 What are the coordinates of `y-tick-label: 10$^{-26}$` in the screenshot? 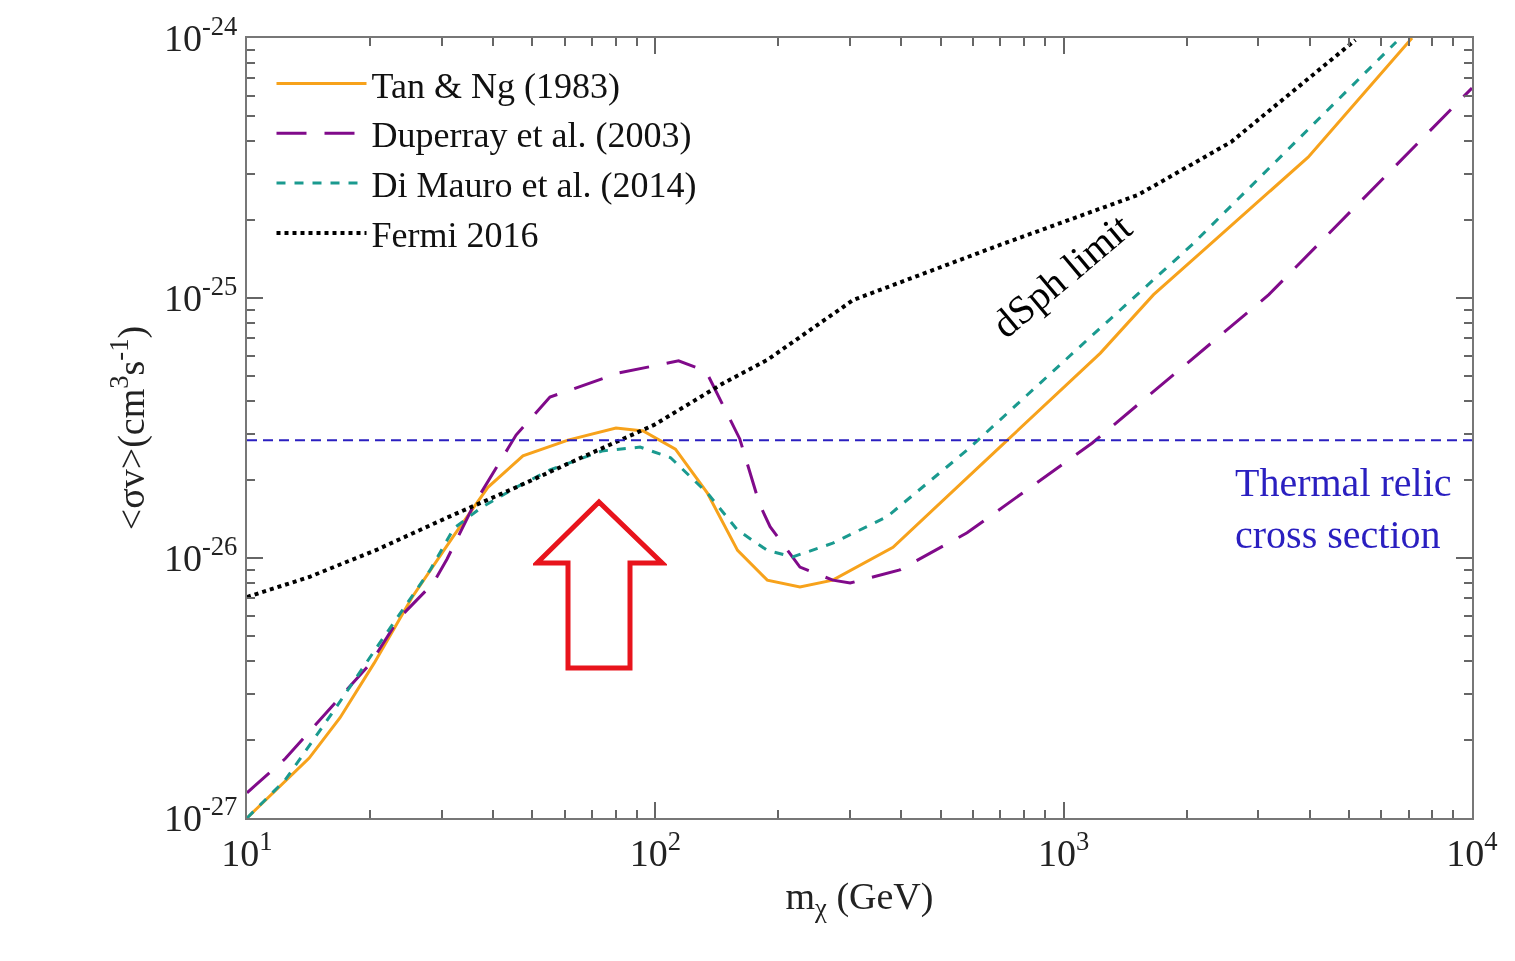 It's located at (200, 555).